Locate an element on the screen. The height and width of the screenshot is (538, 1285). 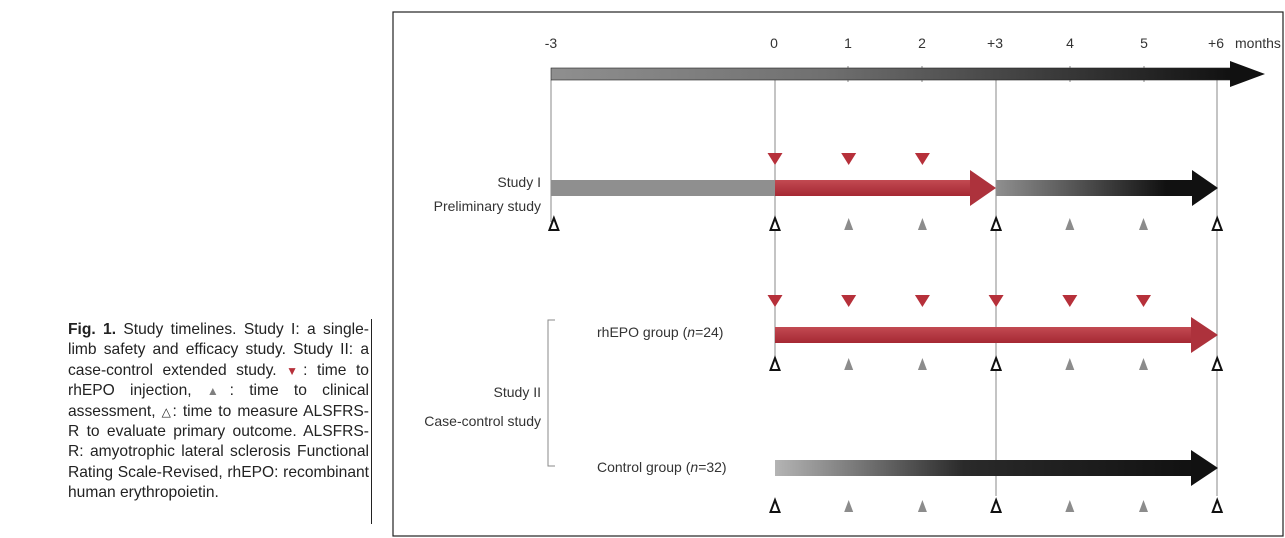
control-followup-arrowhead is located at coordinates (1204, 468).